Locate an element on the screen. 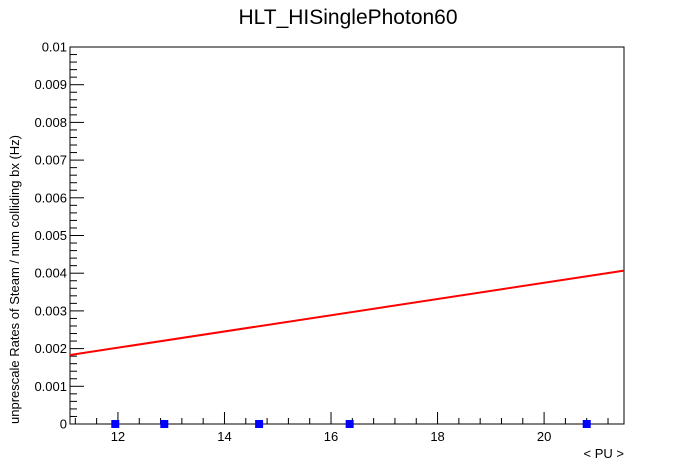 The height and width of the screenshot is (472, 696). y-tick-label: 0.004 is located at coordinates (50, 273).